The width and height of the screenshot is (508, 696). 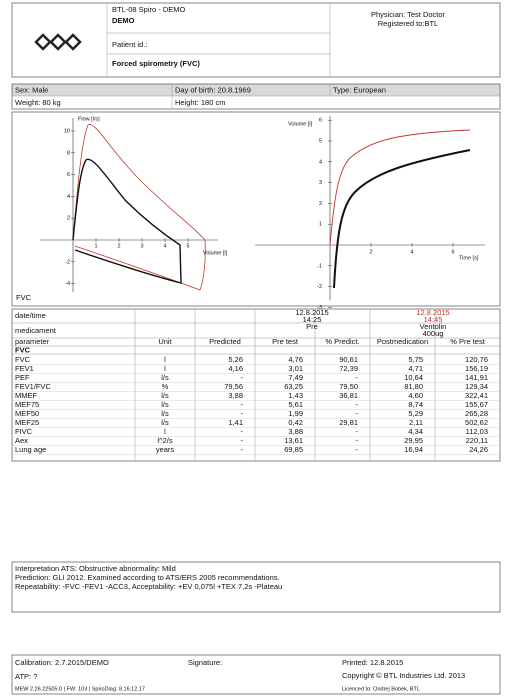 What do you see at coordinates (256, 674) in the screenshot?
I see `footer-box` at bounding box center [256, 674].